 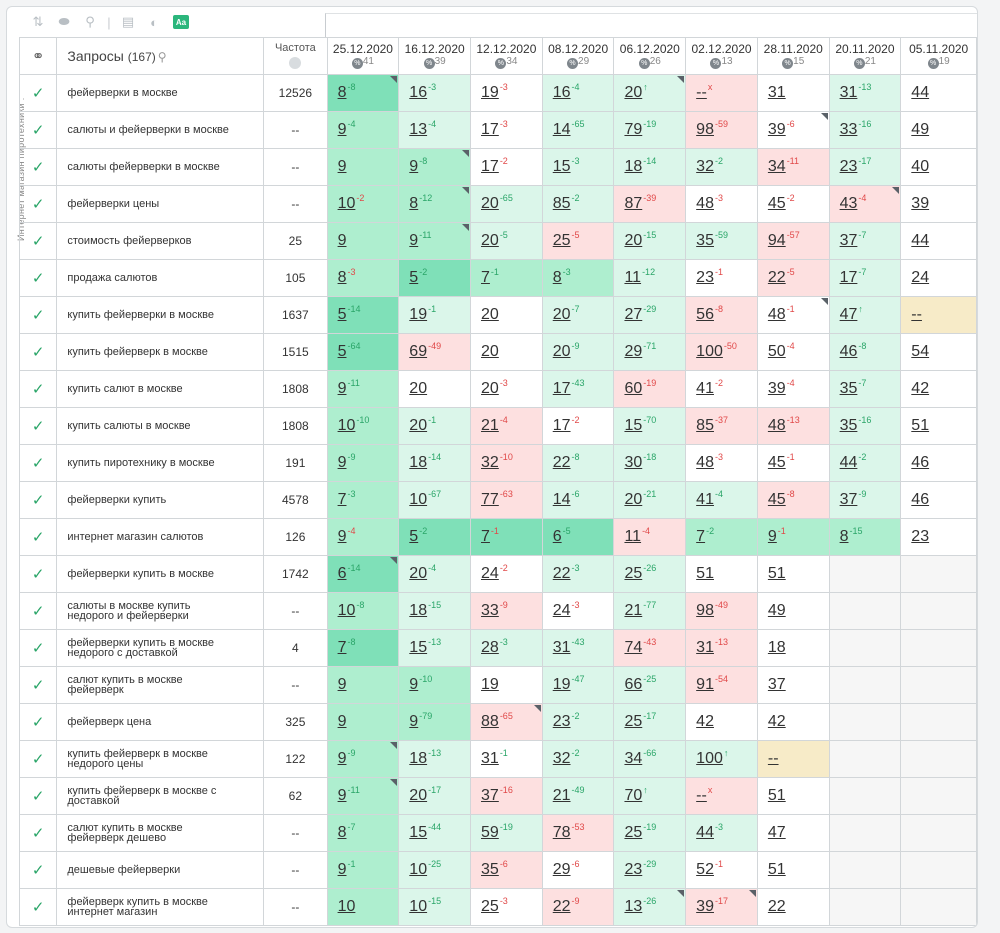 What do you see at coordinates (435, 537) in the screenshot?
I see `position-cell: 5-2` at bounding box center [435, 537].